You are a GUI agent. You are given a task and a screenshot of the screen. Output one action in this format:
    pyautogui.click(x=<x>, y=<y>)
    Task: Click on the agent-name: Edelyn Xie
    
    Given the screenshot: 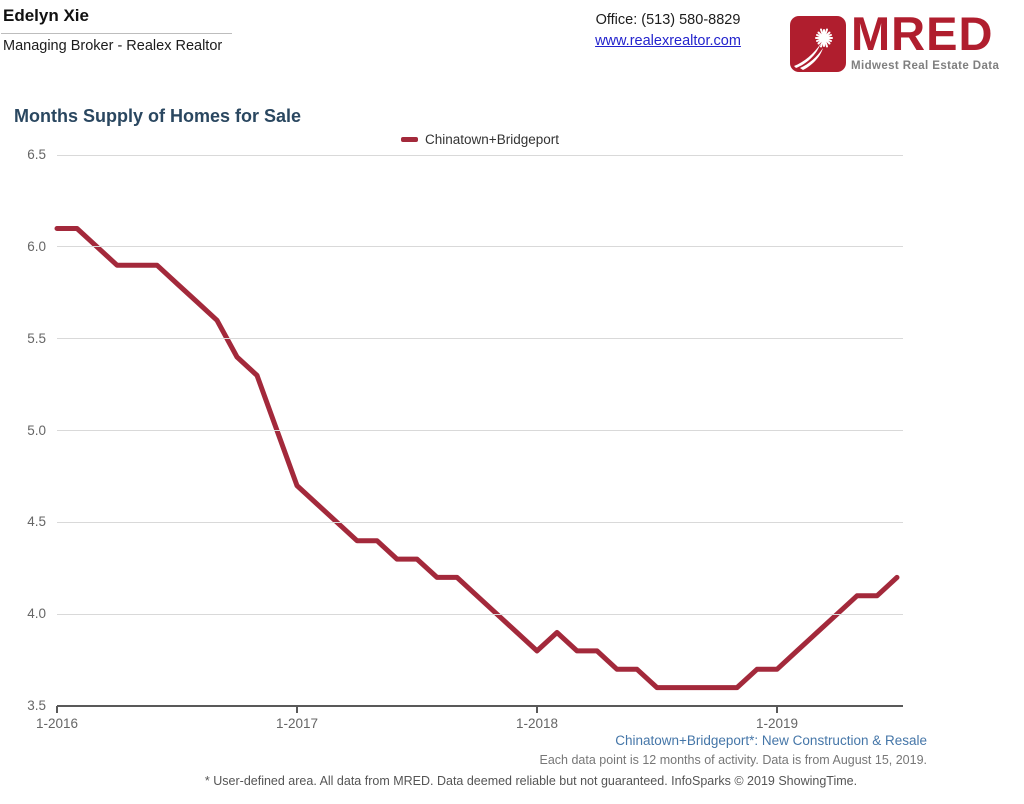 What is the action you would take?
    pyautogui.click(x=46, y=15)
    